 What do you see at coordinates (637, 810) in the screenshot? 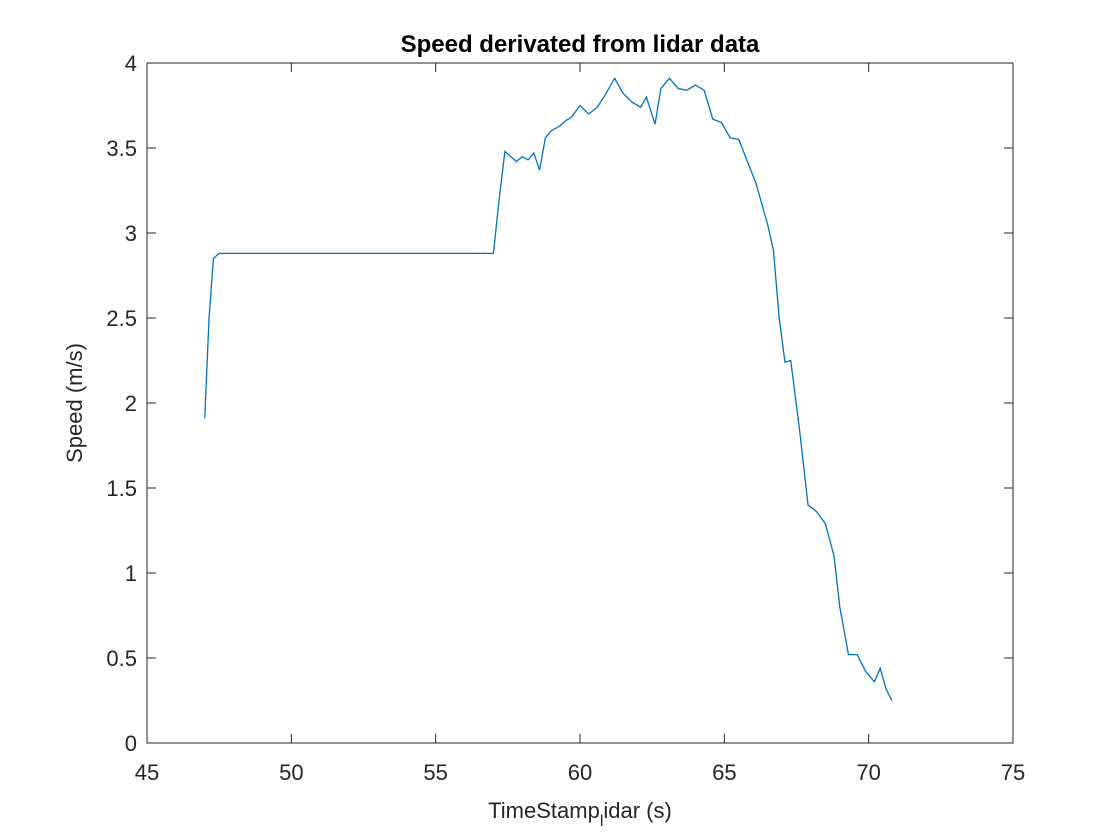
I see `x-axis-label-part: idar (s)` at bounding box center [637, 810].